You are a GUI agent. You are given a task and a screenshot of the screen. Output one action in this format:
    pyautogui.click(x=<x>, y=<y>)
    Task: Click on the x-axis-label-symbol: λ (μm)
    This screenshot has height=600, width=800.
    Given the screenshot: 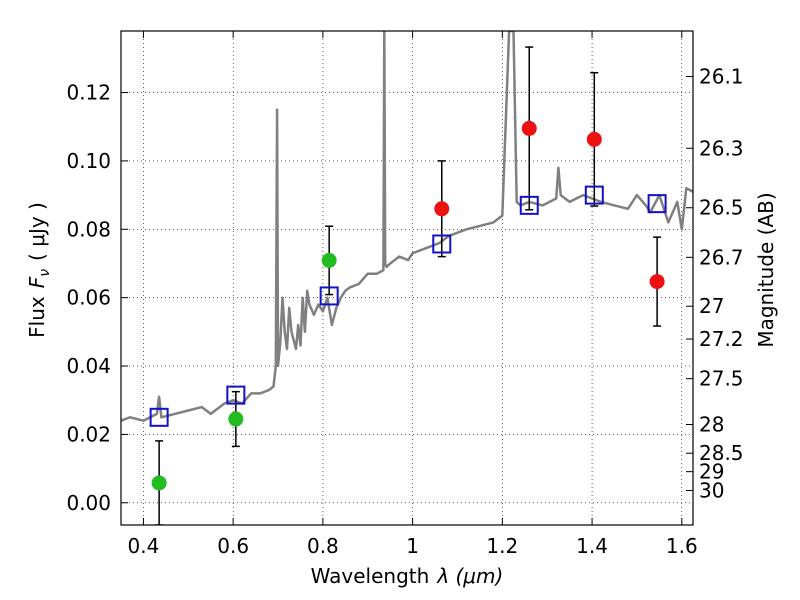 What is the action you would take?
    pyautogui.click(x=469, y=576)
    